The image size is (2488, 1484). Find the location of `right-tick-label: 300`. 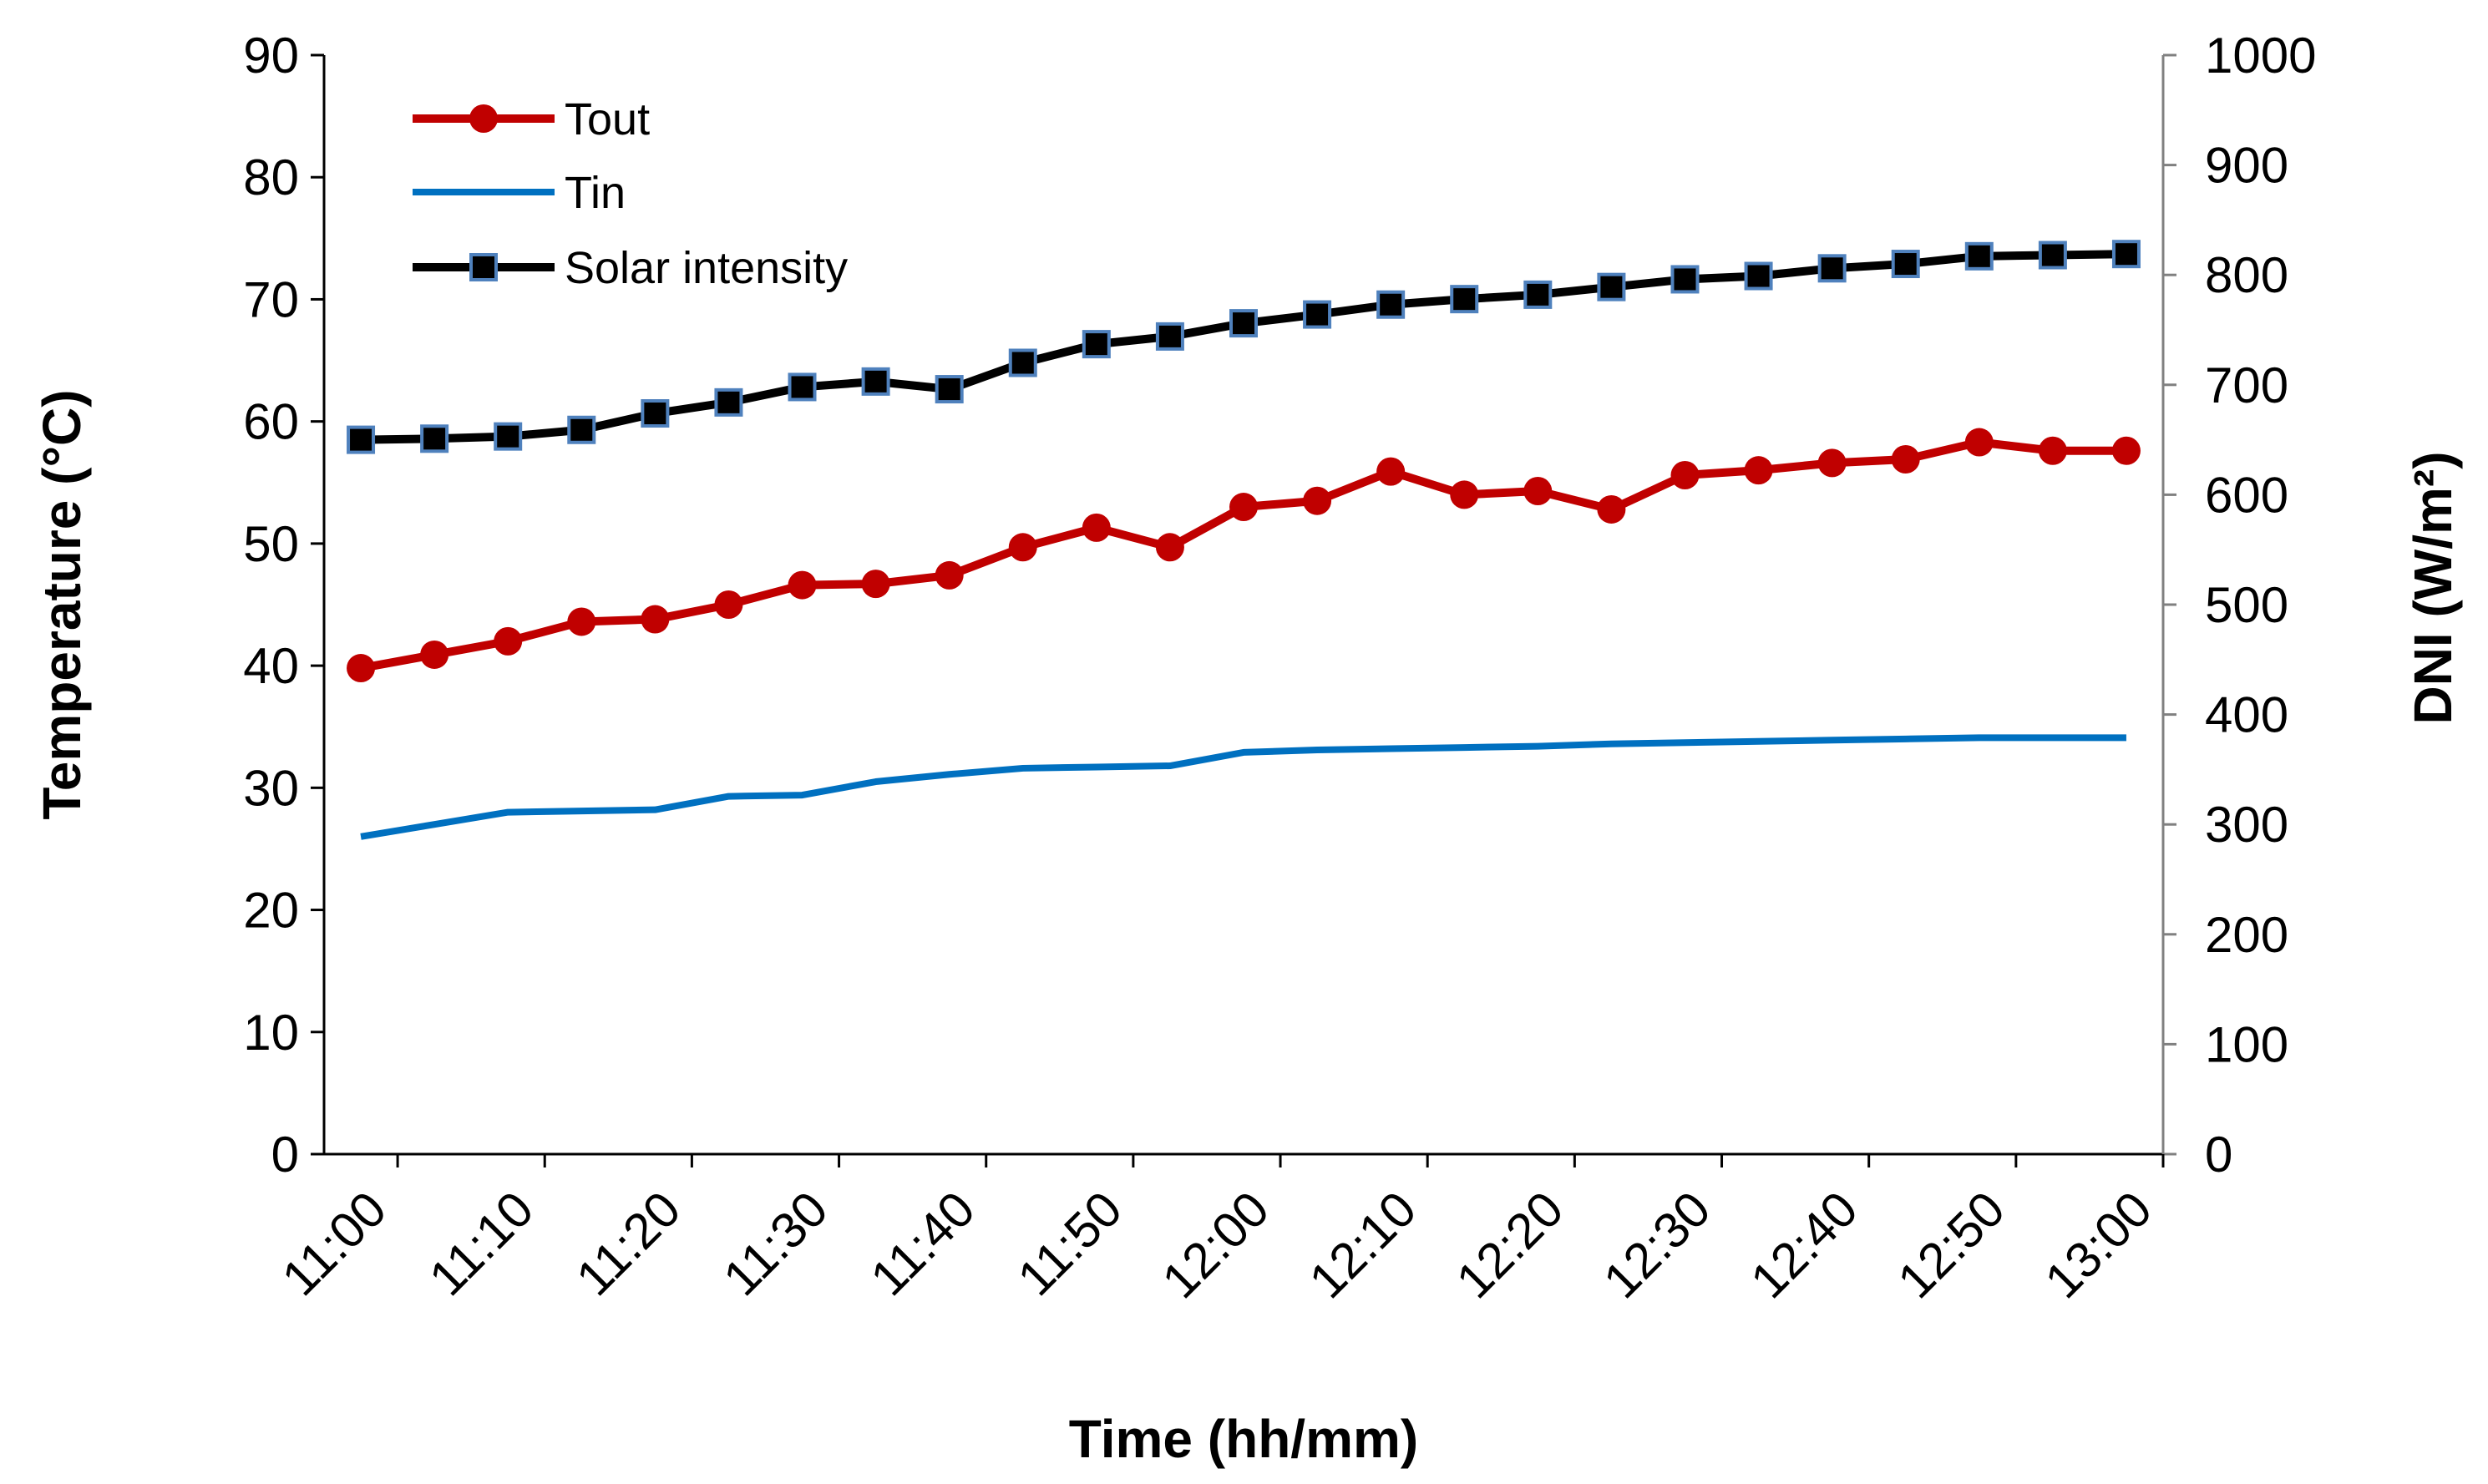

right-tick-label: 300 is located at coordinates (2246, 825).